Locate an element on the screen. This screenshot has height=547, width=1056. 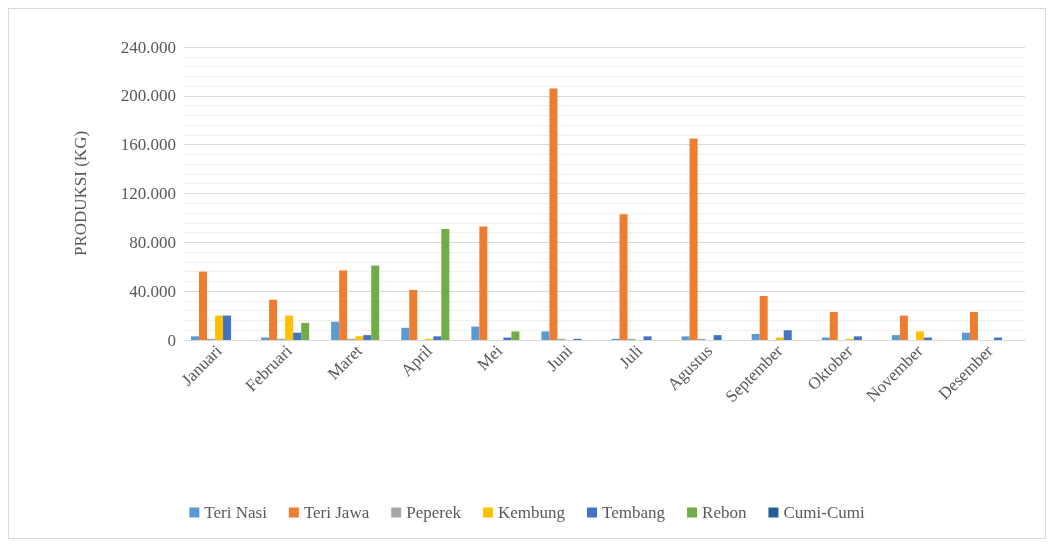
legend-label: Teri Nasi is located at coordinates (236, 512).